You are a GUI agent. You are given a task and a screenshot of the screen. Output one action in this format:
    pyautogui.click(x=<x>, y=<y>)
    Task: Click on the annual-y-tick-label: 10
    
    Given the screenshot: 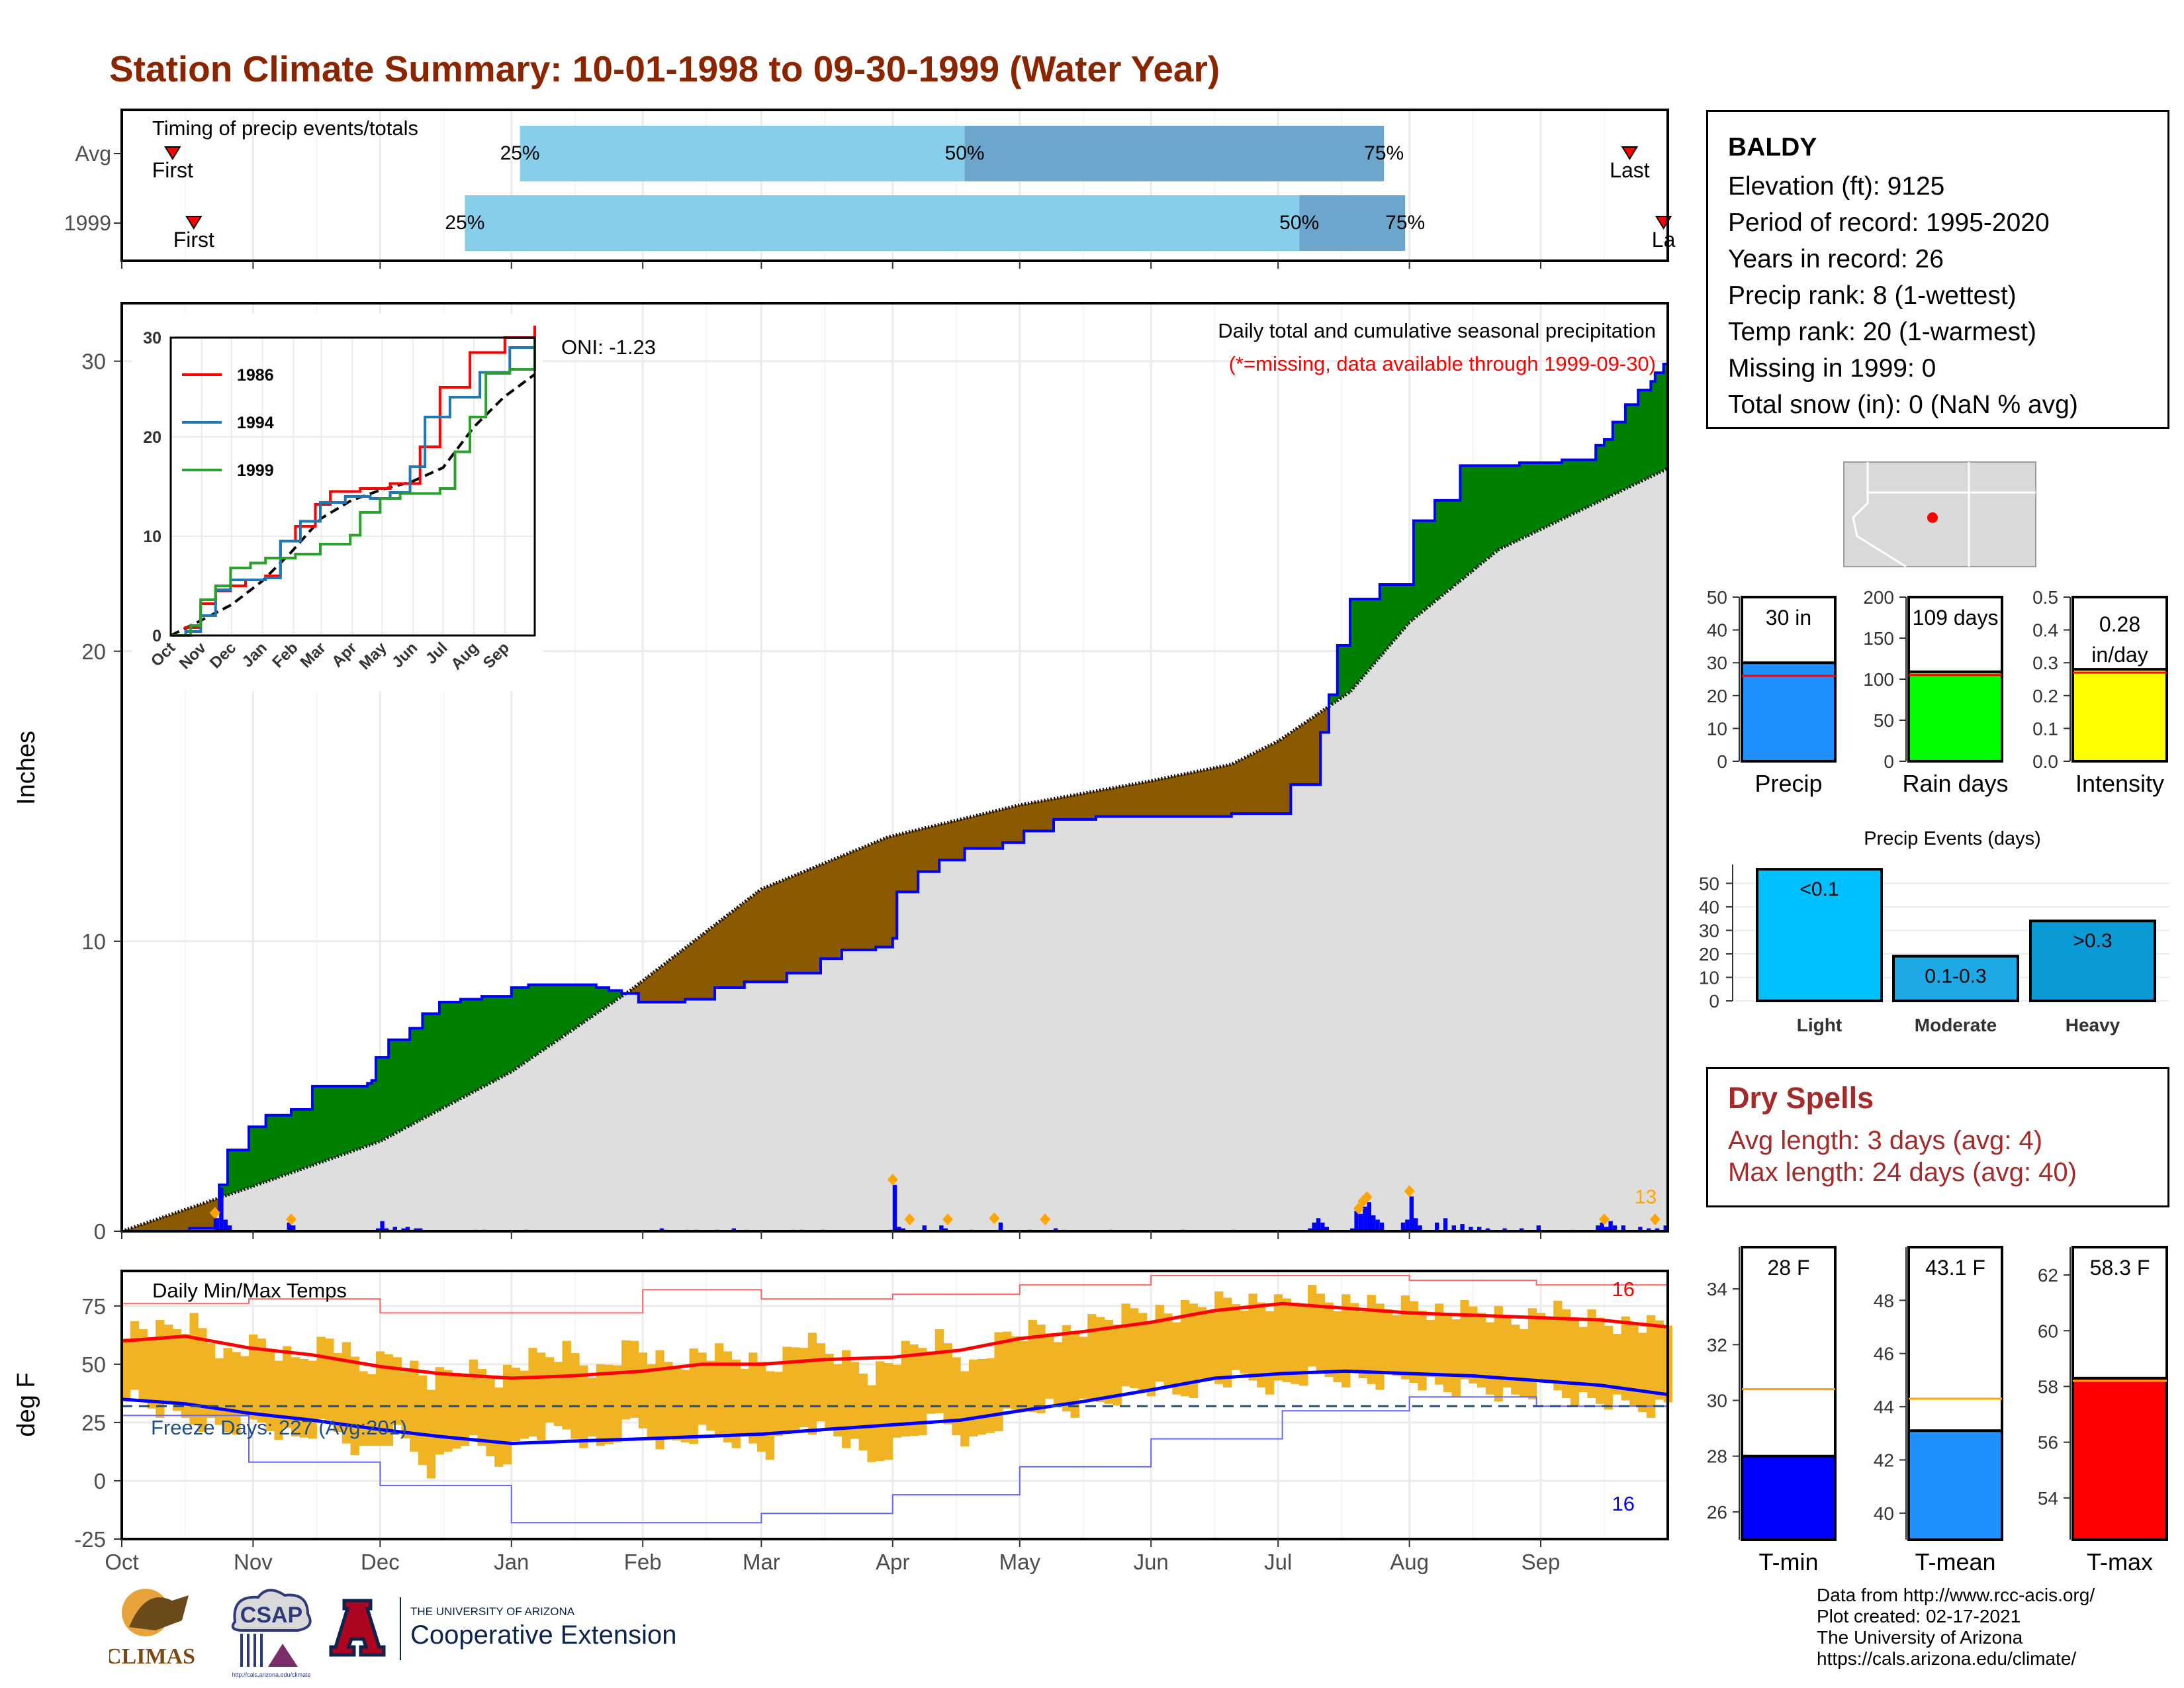 What is the action you would take?
    pyautogui.click(x=1717, y=728)
    